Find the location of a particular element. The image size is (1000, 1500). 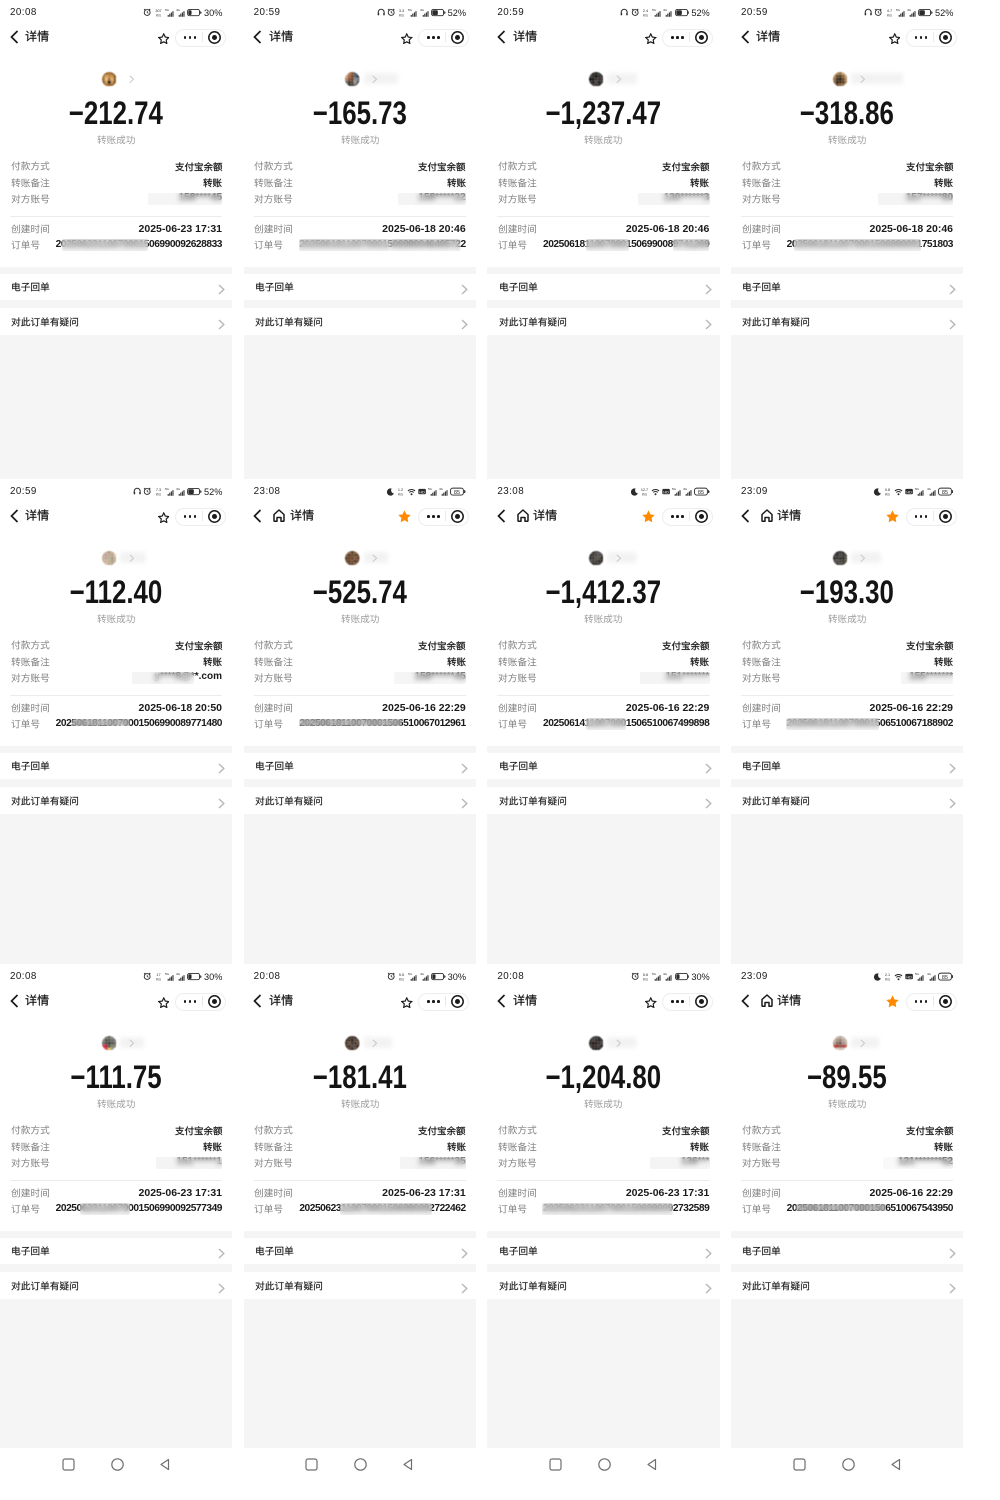

svg-text: 0.8 is located at coordinates (887, 490).